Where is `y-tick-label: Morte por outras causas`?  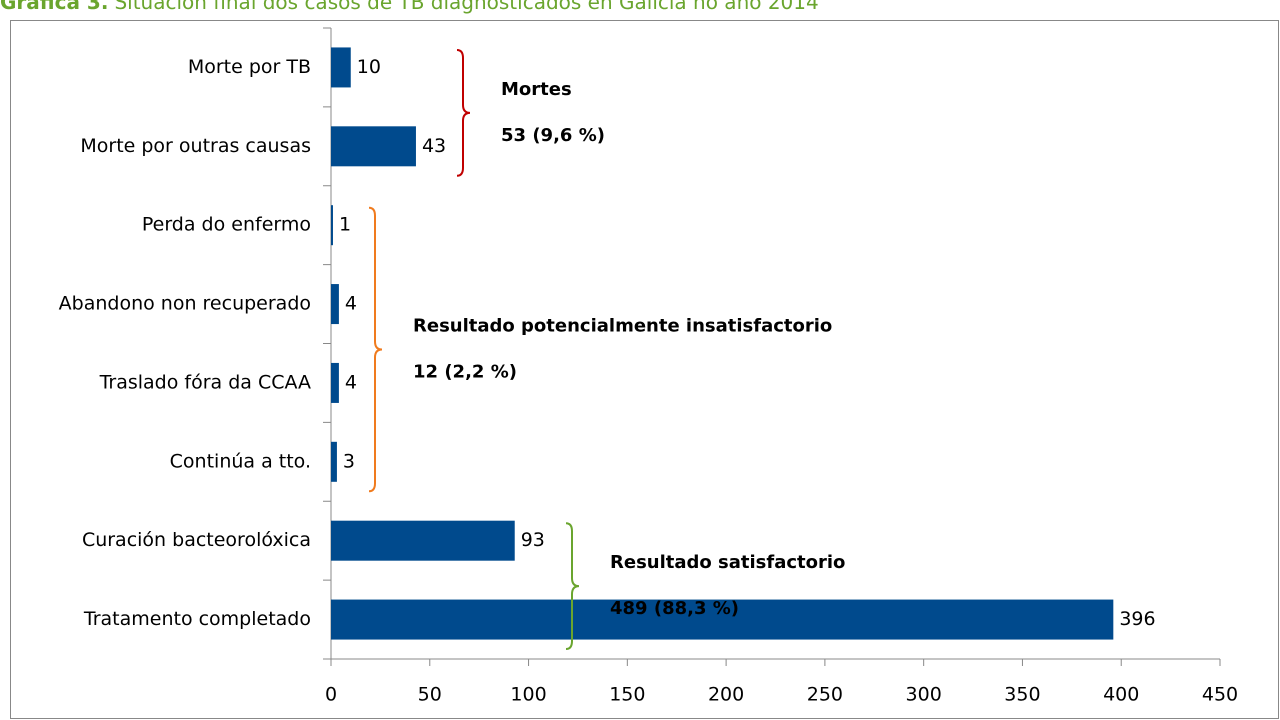
y-tick-label: Morte por outras causas is located at coordinates (195, 146).